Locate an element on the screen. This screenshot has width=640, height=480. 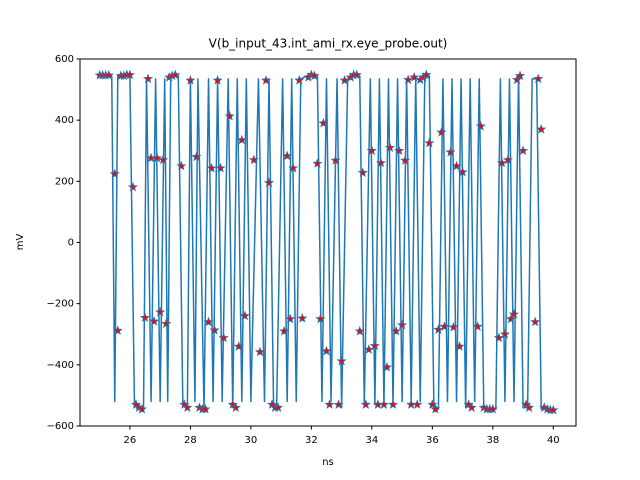
x-tick-label: 26 is located at coordinates (130, 440).